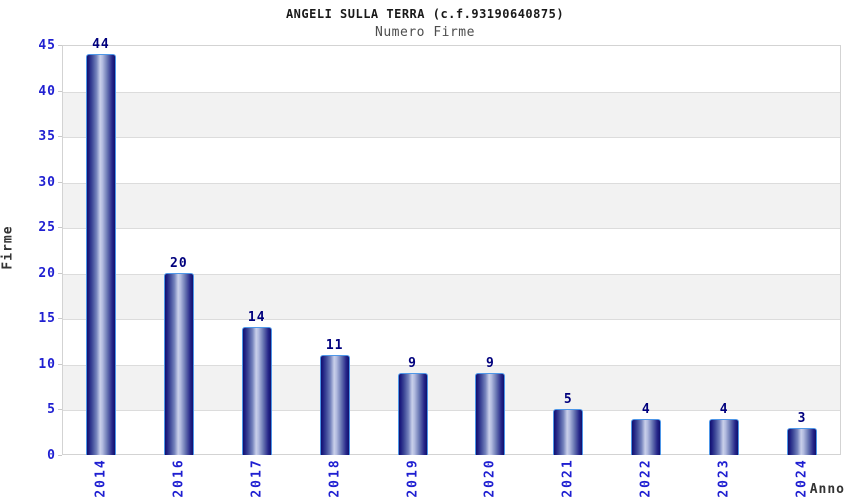 The width and height of the screenshot is (850, 500). Describe the element at coordinates (47, 45) in the screenshot. I see `y-tick-label: 45` at that location.